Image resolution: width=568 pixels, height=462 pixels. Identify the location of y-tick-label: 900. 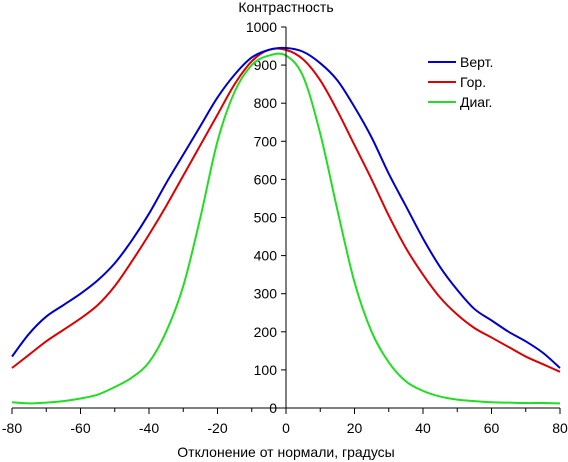
(266, 65).